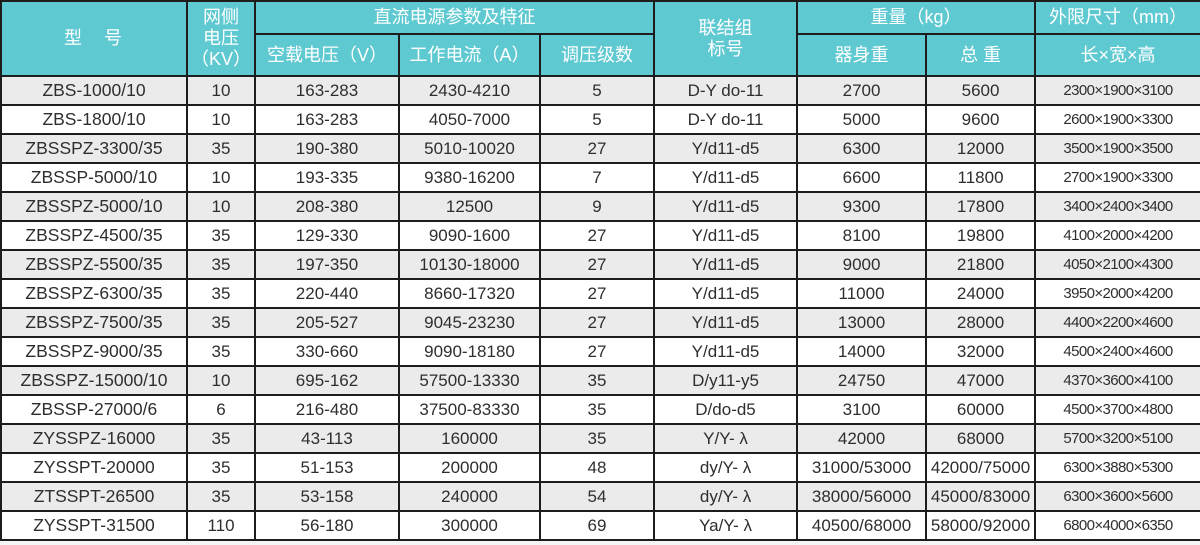 The image size is (1200, 545). I want to click on cell-connection-group: dy/Y- λ, so click(726, 467).